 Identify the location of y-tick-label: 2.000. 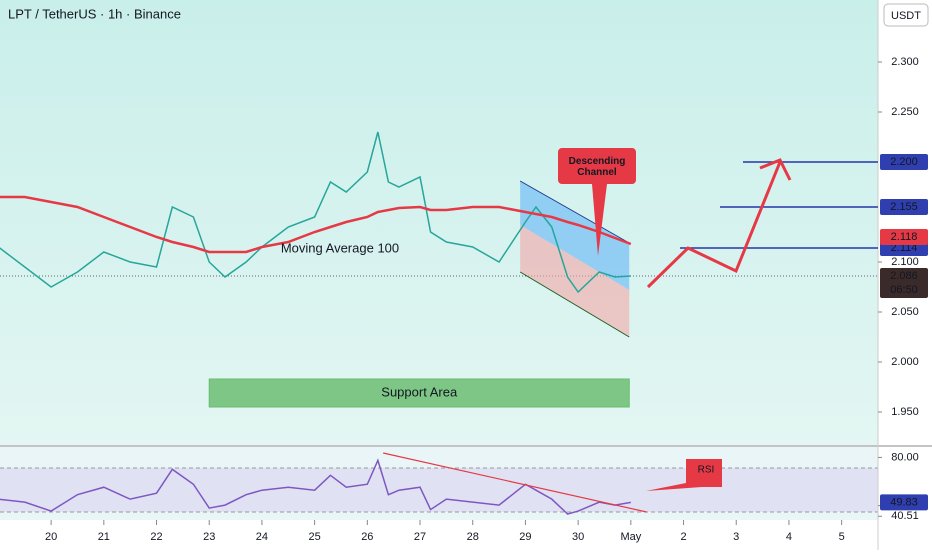
(905, 362).